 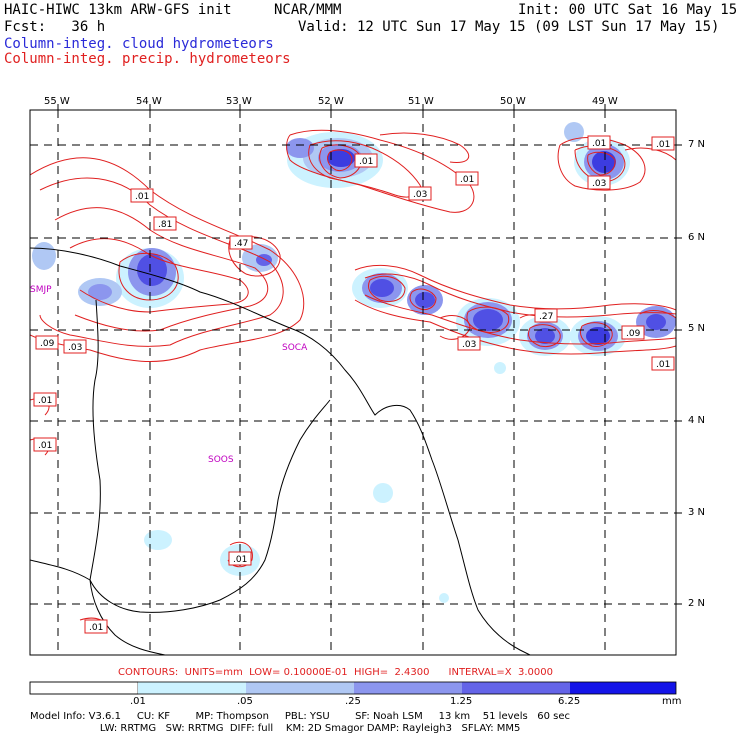 I want to click on field-precip-label: Column-integ. precip. hydrometeors, so click(x=147, y=59).